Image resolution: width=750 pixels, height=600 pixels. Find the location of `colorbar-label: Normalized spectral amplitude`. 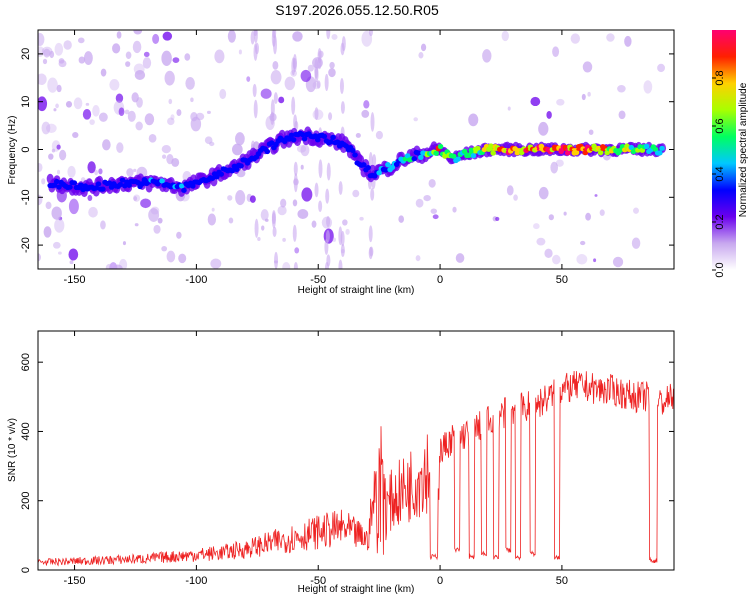

colorbar-label: Normalized spectral amplitude is located at coordinates (743, 149).